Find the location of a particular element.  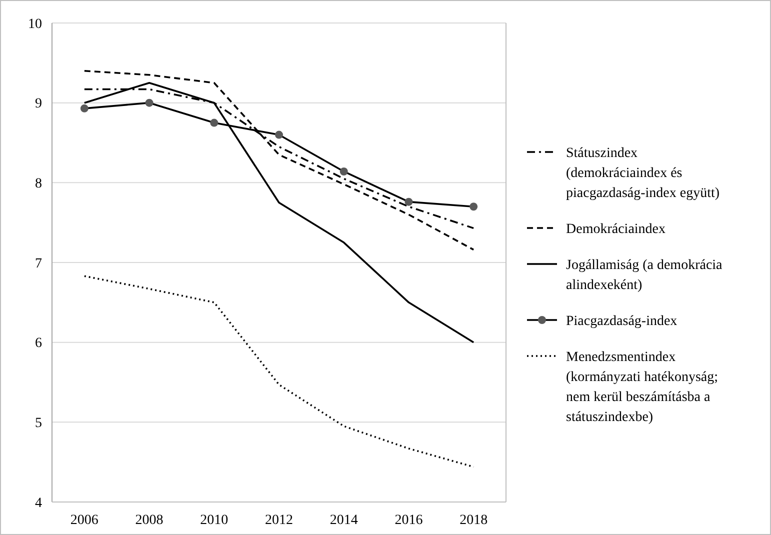

legend-label: Demokráciaindex is located at coordinates (616, 229).